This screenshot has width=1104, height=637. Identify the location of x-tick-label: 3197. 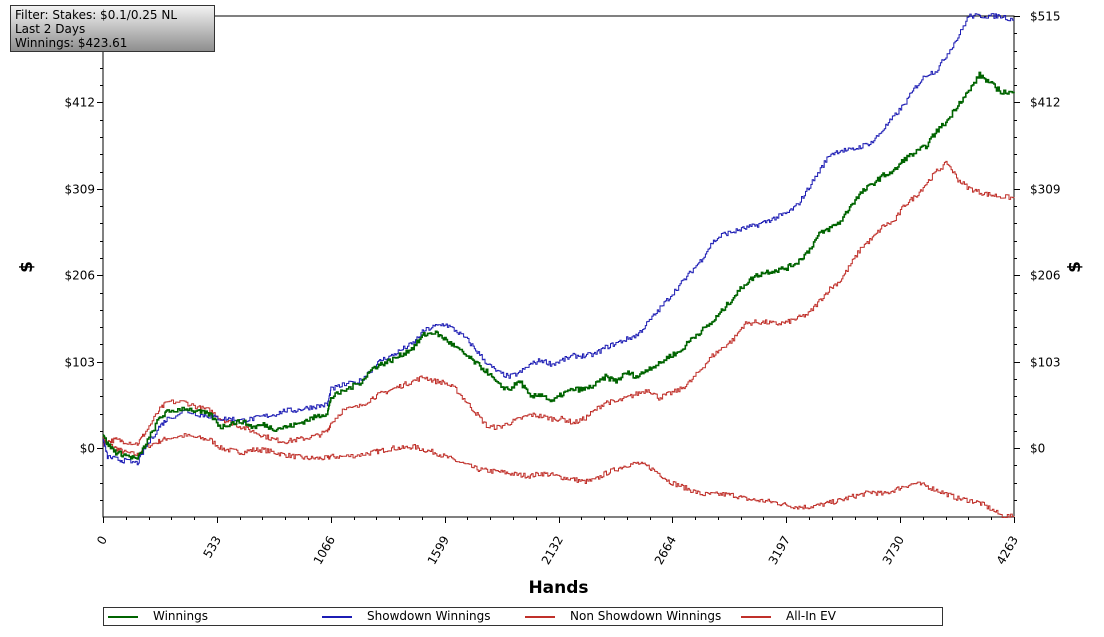
(779, 550).